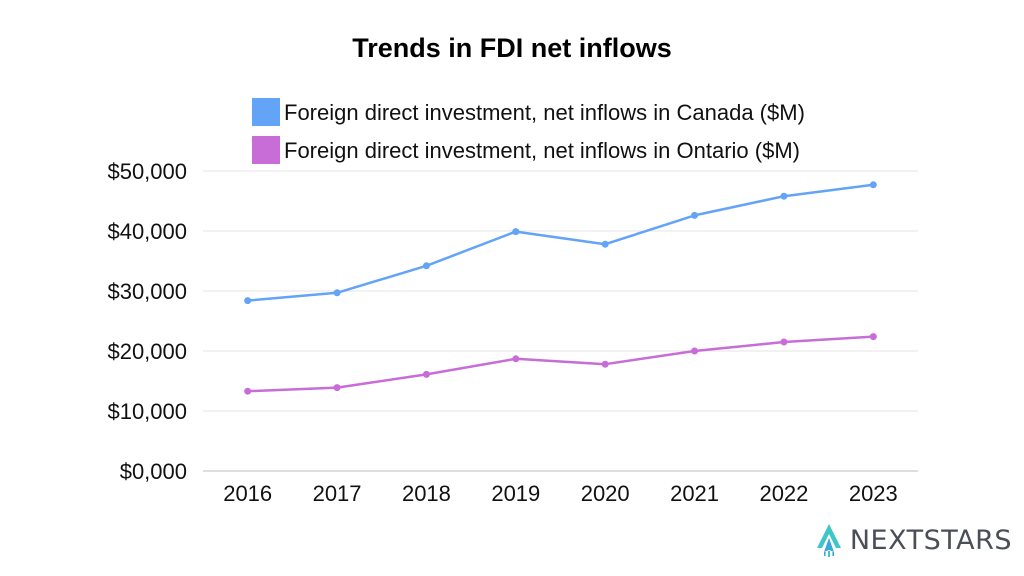  Describe the element at coordinates (153, 471) in the screenshot. I see `y-tick-label: $0,000` at that location.